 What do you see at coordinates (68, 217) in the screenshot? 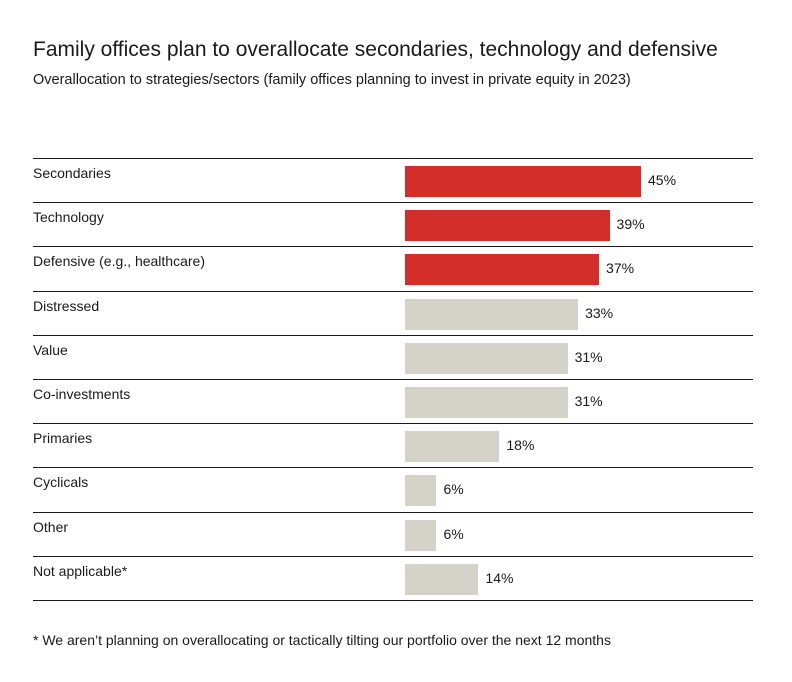
I see `category-label: Technology` at bounding box center [68, 217].